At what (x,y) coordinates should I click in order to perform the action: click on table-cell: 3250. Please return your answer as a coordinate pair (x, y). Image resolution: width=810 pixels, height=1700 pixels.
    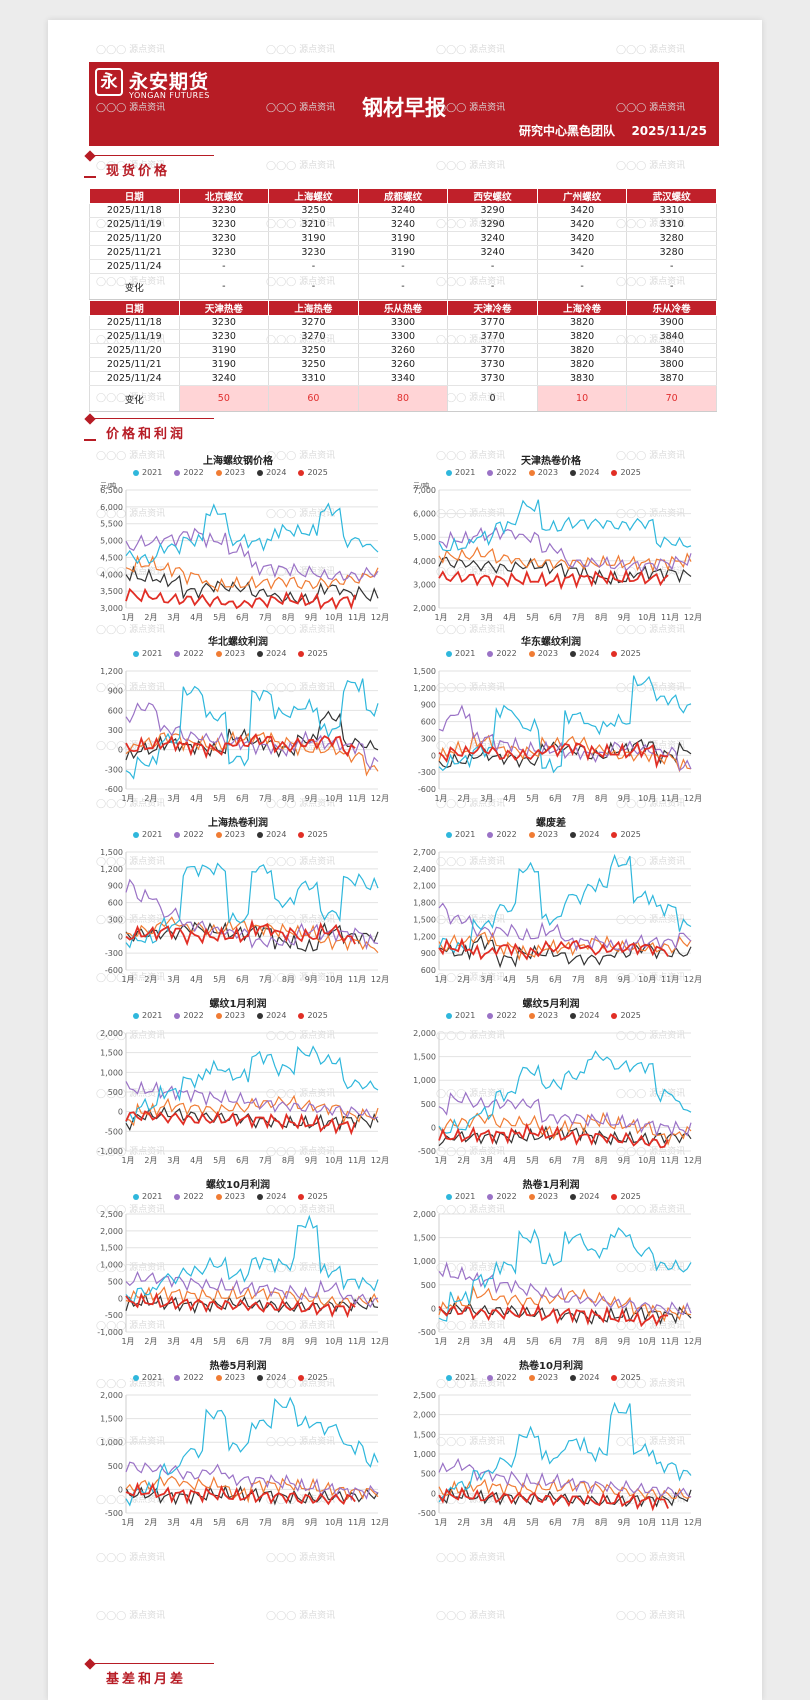
    Looking at the image, I should click on (313, 210).